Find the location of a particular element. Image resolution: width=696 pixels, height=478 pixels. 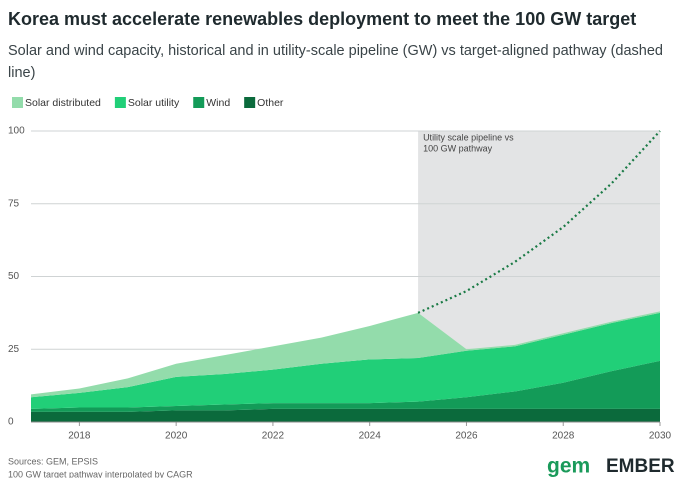

y-tick-label: 100 is located at coordinates (16, 131).